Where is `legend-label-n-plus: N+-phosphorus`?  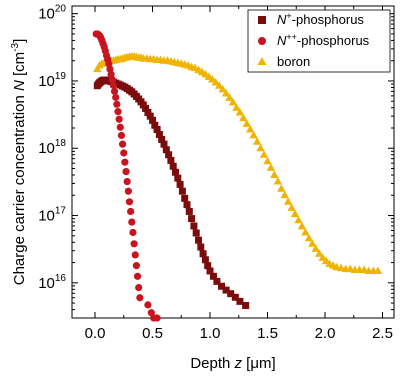 legend-label-n-plus: N+-phosphorus is located at coordinates (320, 19).